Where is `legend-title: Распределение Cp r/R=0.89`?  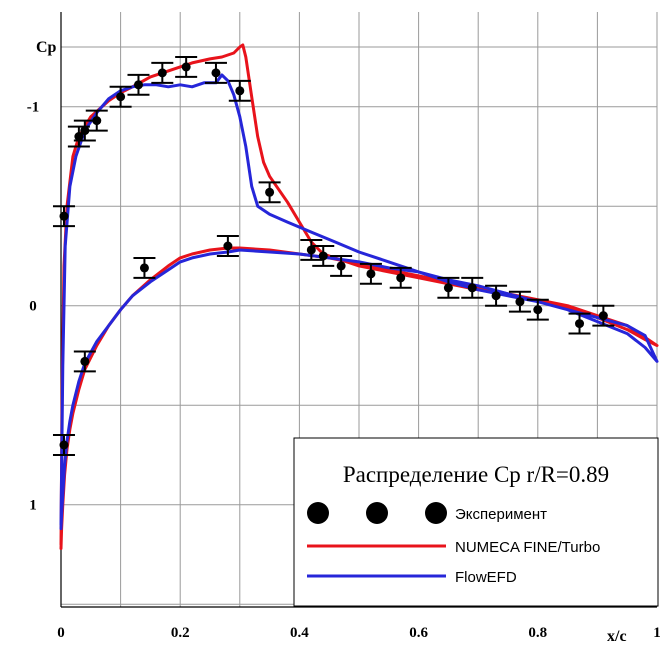
legend-title: Распределение Cp r/R=0.89 is located at coordinates (476, 474).